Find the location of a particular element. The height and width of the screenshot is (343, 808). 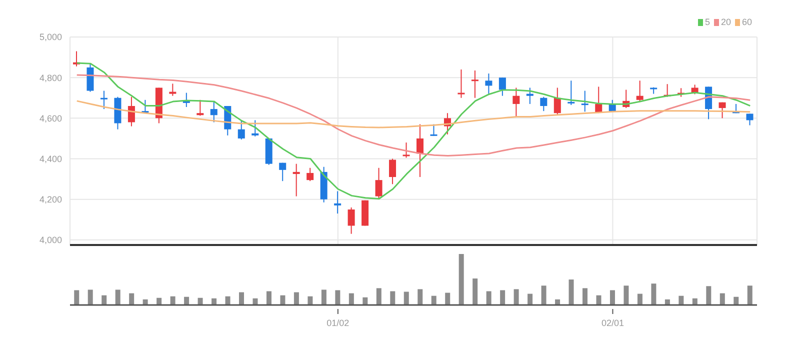

line-series is located at coordinates (413, 114).